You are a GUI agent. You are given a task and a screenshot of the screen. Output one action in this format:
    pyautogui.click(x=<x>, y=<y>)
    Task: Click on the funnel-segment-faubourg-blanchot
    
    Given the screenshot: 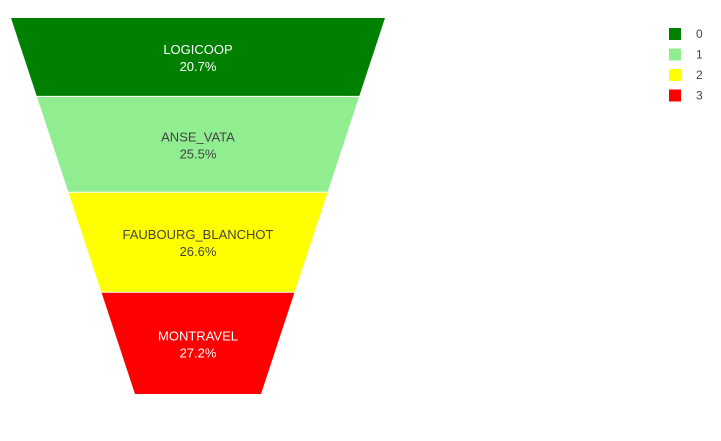 What is the action you would take?
    pyautogui.click(x=198, y=242)
    